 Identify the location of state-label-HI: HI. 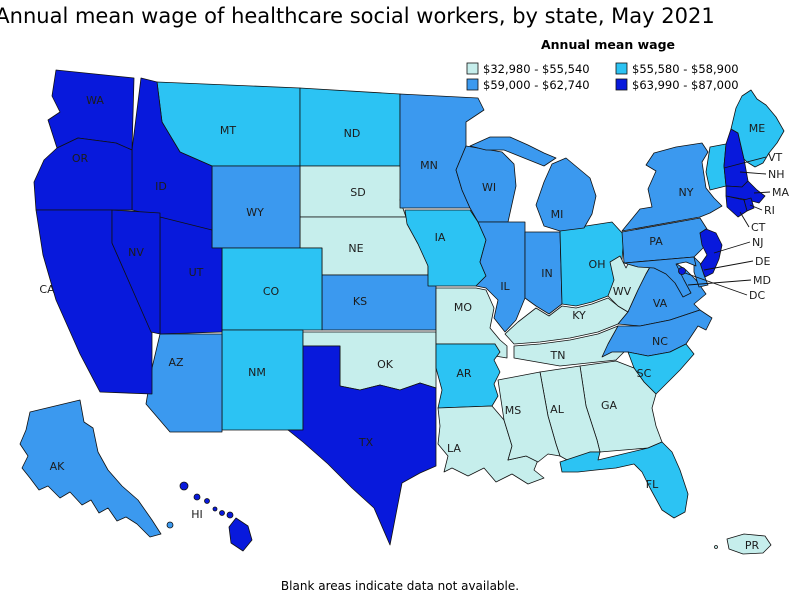
(197, 514).